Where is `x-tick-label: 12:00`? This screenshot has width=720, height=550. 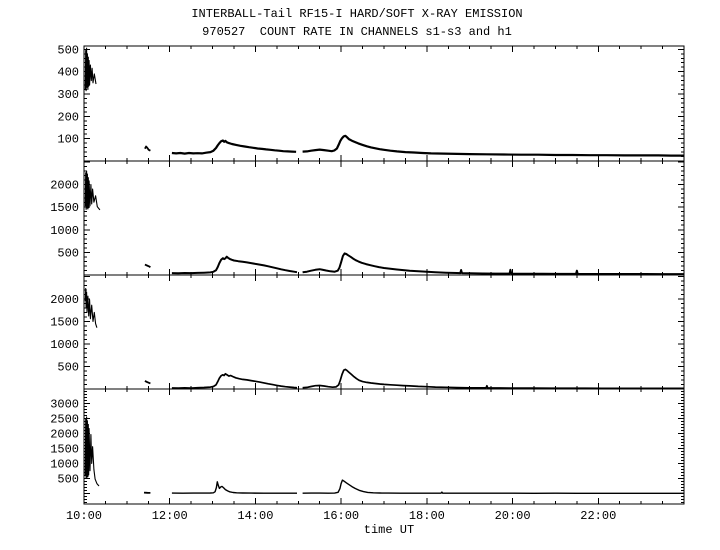
x-tick-label: 12:00 is located at coordinates (170, 516).